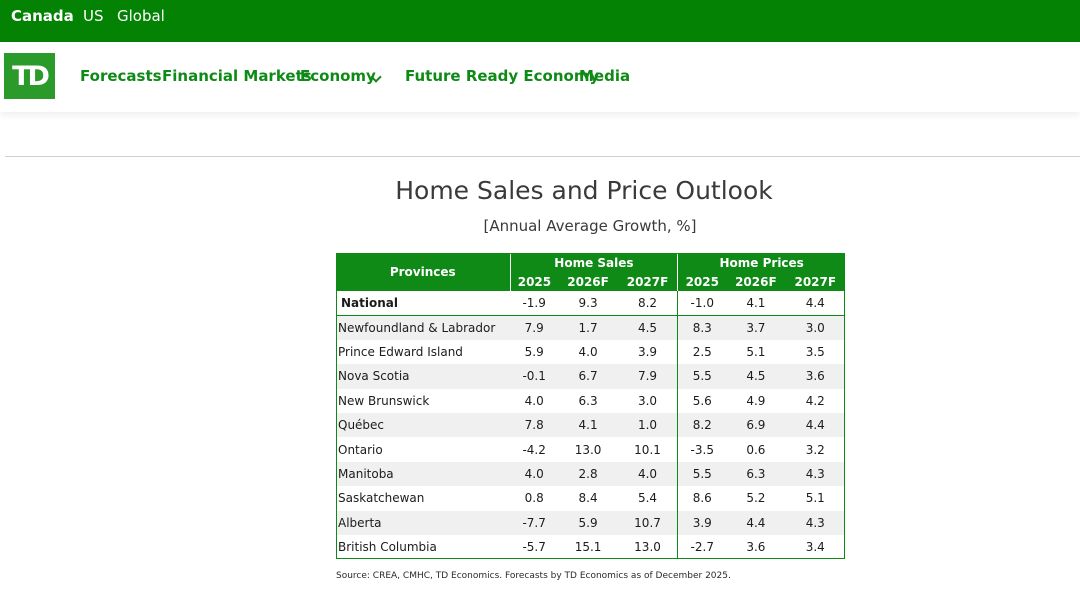 This screenshot has width=1080, height=592. I want to click on table-row: Manitoba 4.0 2.8 4.0 5.5 6.3 4.3, so click(590, 474).